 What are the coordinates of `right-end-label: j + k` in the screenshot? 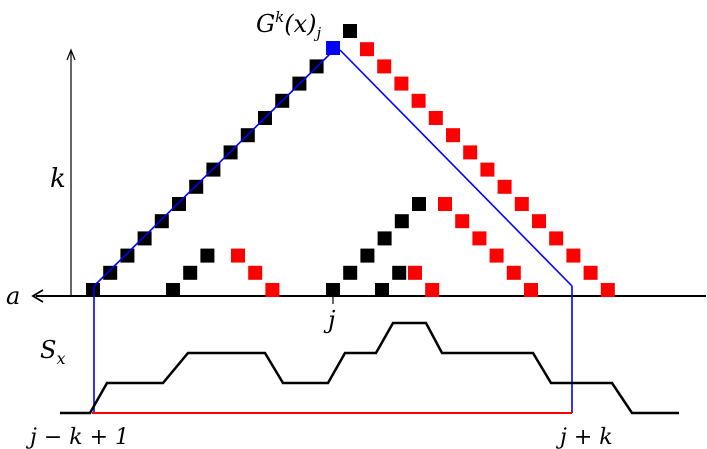 It's located at (584, 437).